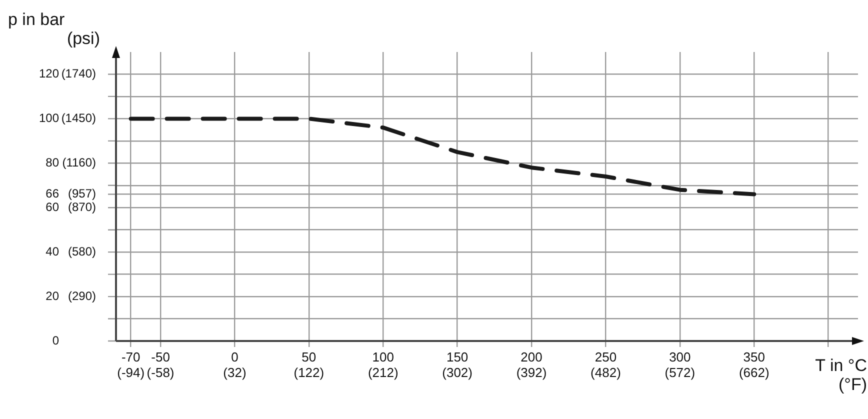 This screenshot has width=868, height=419. What do you see at coordinates (53, 251) in the screenshot?
I see `y-tick-label: 40` at bounding box center [53, 251].